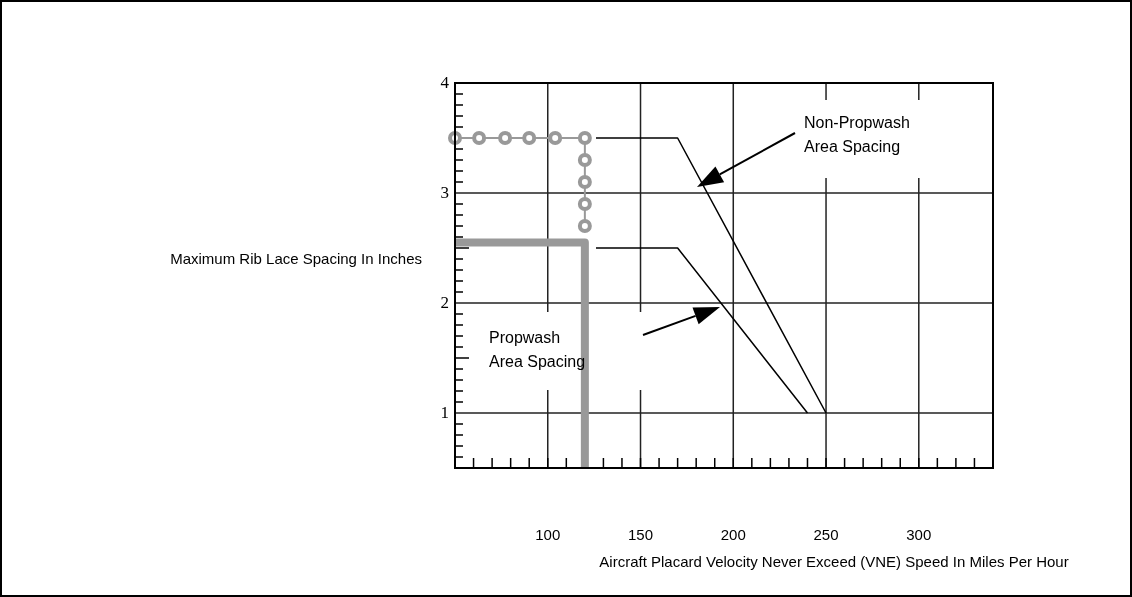  What do you see at coordinates (826, 534) in the screenshot?
I see `x-tick-label: 250` at bounding box center [826, 534].